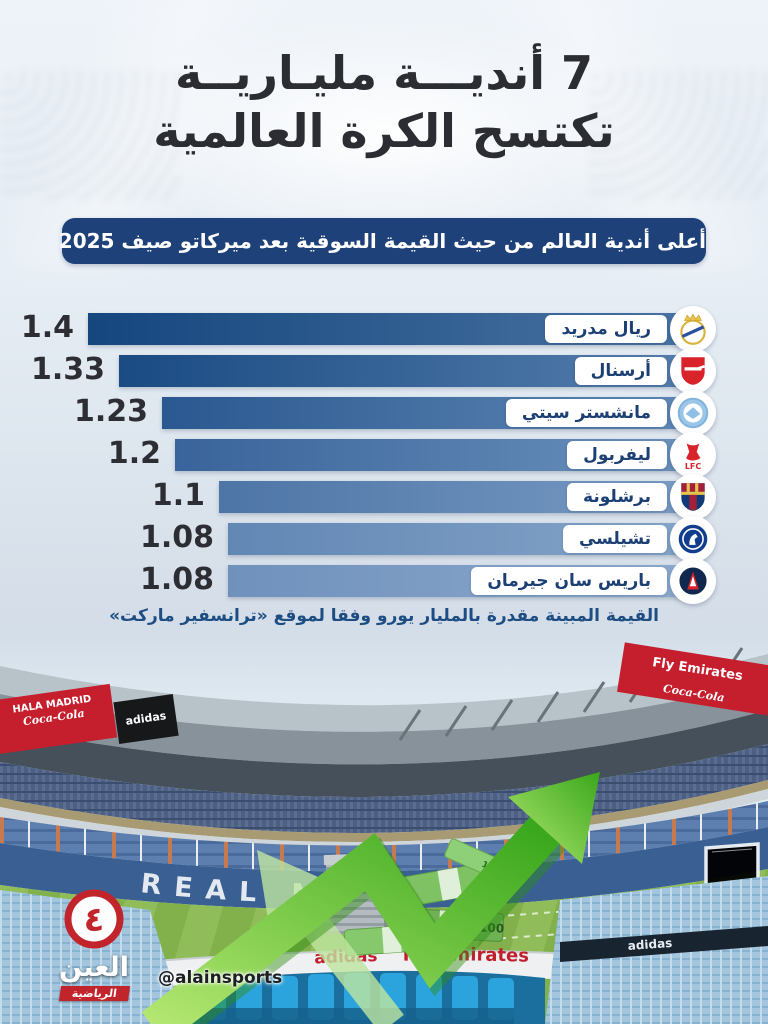  What do you see at coordinates (606, 329) in the screenshot?
I see `club-label: ريال مدريد` at bounding box center [606, 329].